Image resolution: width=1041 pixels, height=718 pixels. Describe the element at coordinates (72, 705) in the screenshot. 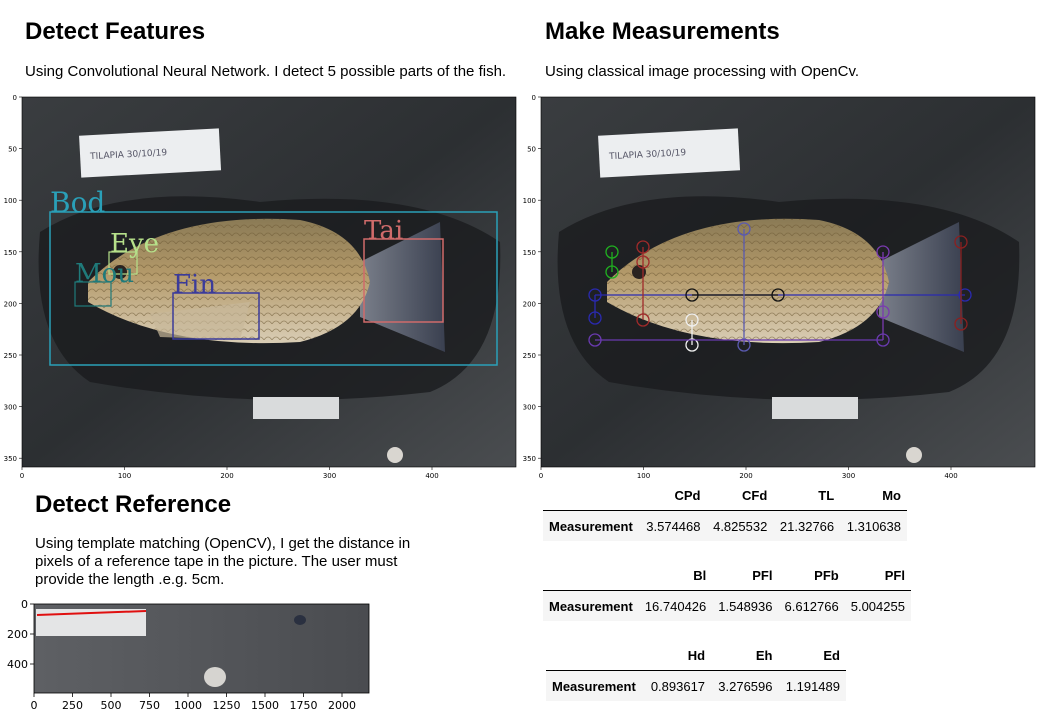

I see `x-tick-label: 250` at that location.